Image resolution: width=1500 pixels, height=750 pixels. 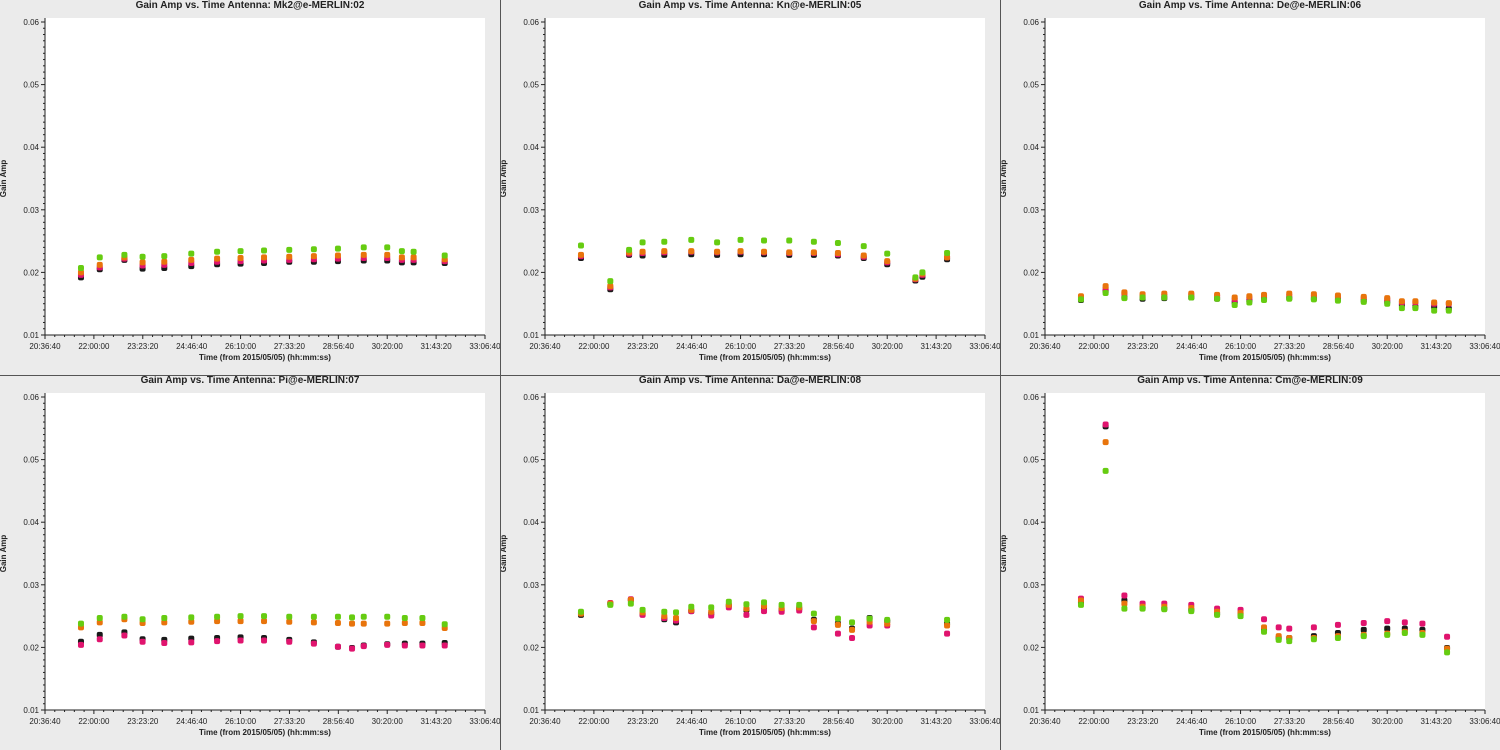 What do you see at coordinates (531, 335) in the screenshot?
I see `y-tick-label: 0.01` at bounding box center [531, 335].